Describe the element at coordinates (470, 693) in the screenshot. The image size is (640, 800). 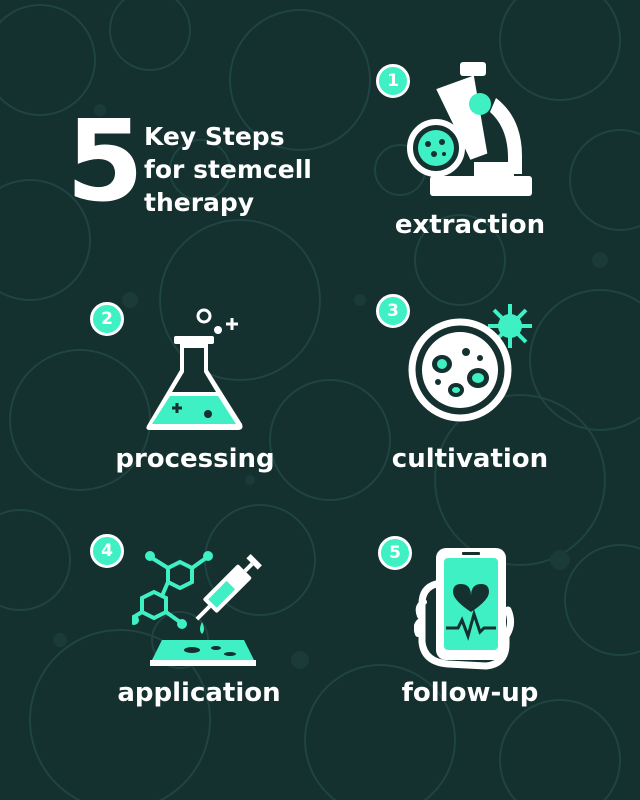
I see `step-5-label: follow-up` at that location.